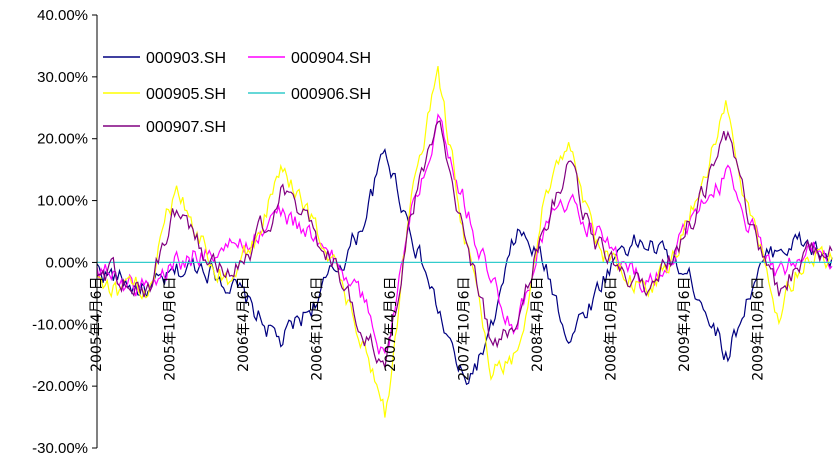 Image resolution: width=839 pixels, height=458 pixels. What do you see at coordinates (318, 328) in the screenshot?
I see `x-tick-label: 2006年10月6日` at bounding box center [318, 328].